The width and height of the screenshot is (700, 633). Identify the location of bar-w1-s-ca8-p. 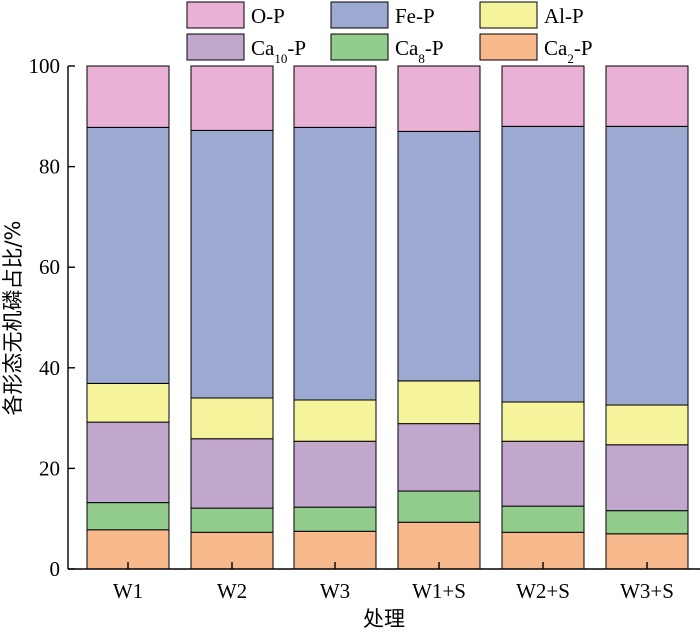
(439, 506).